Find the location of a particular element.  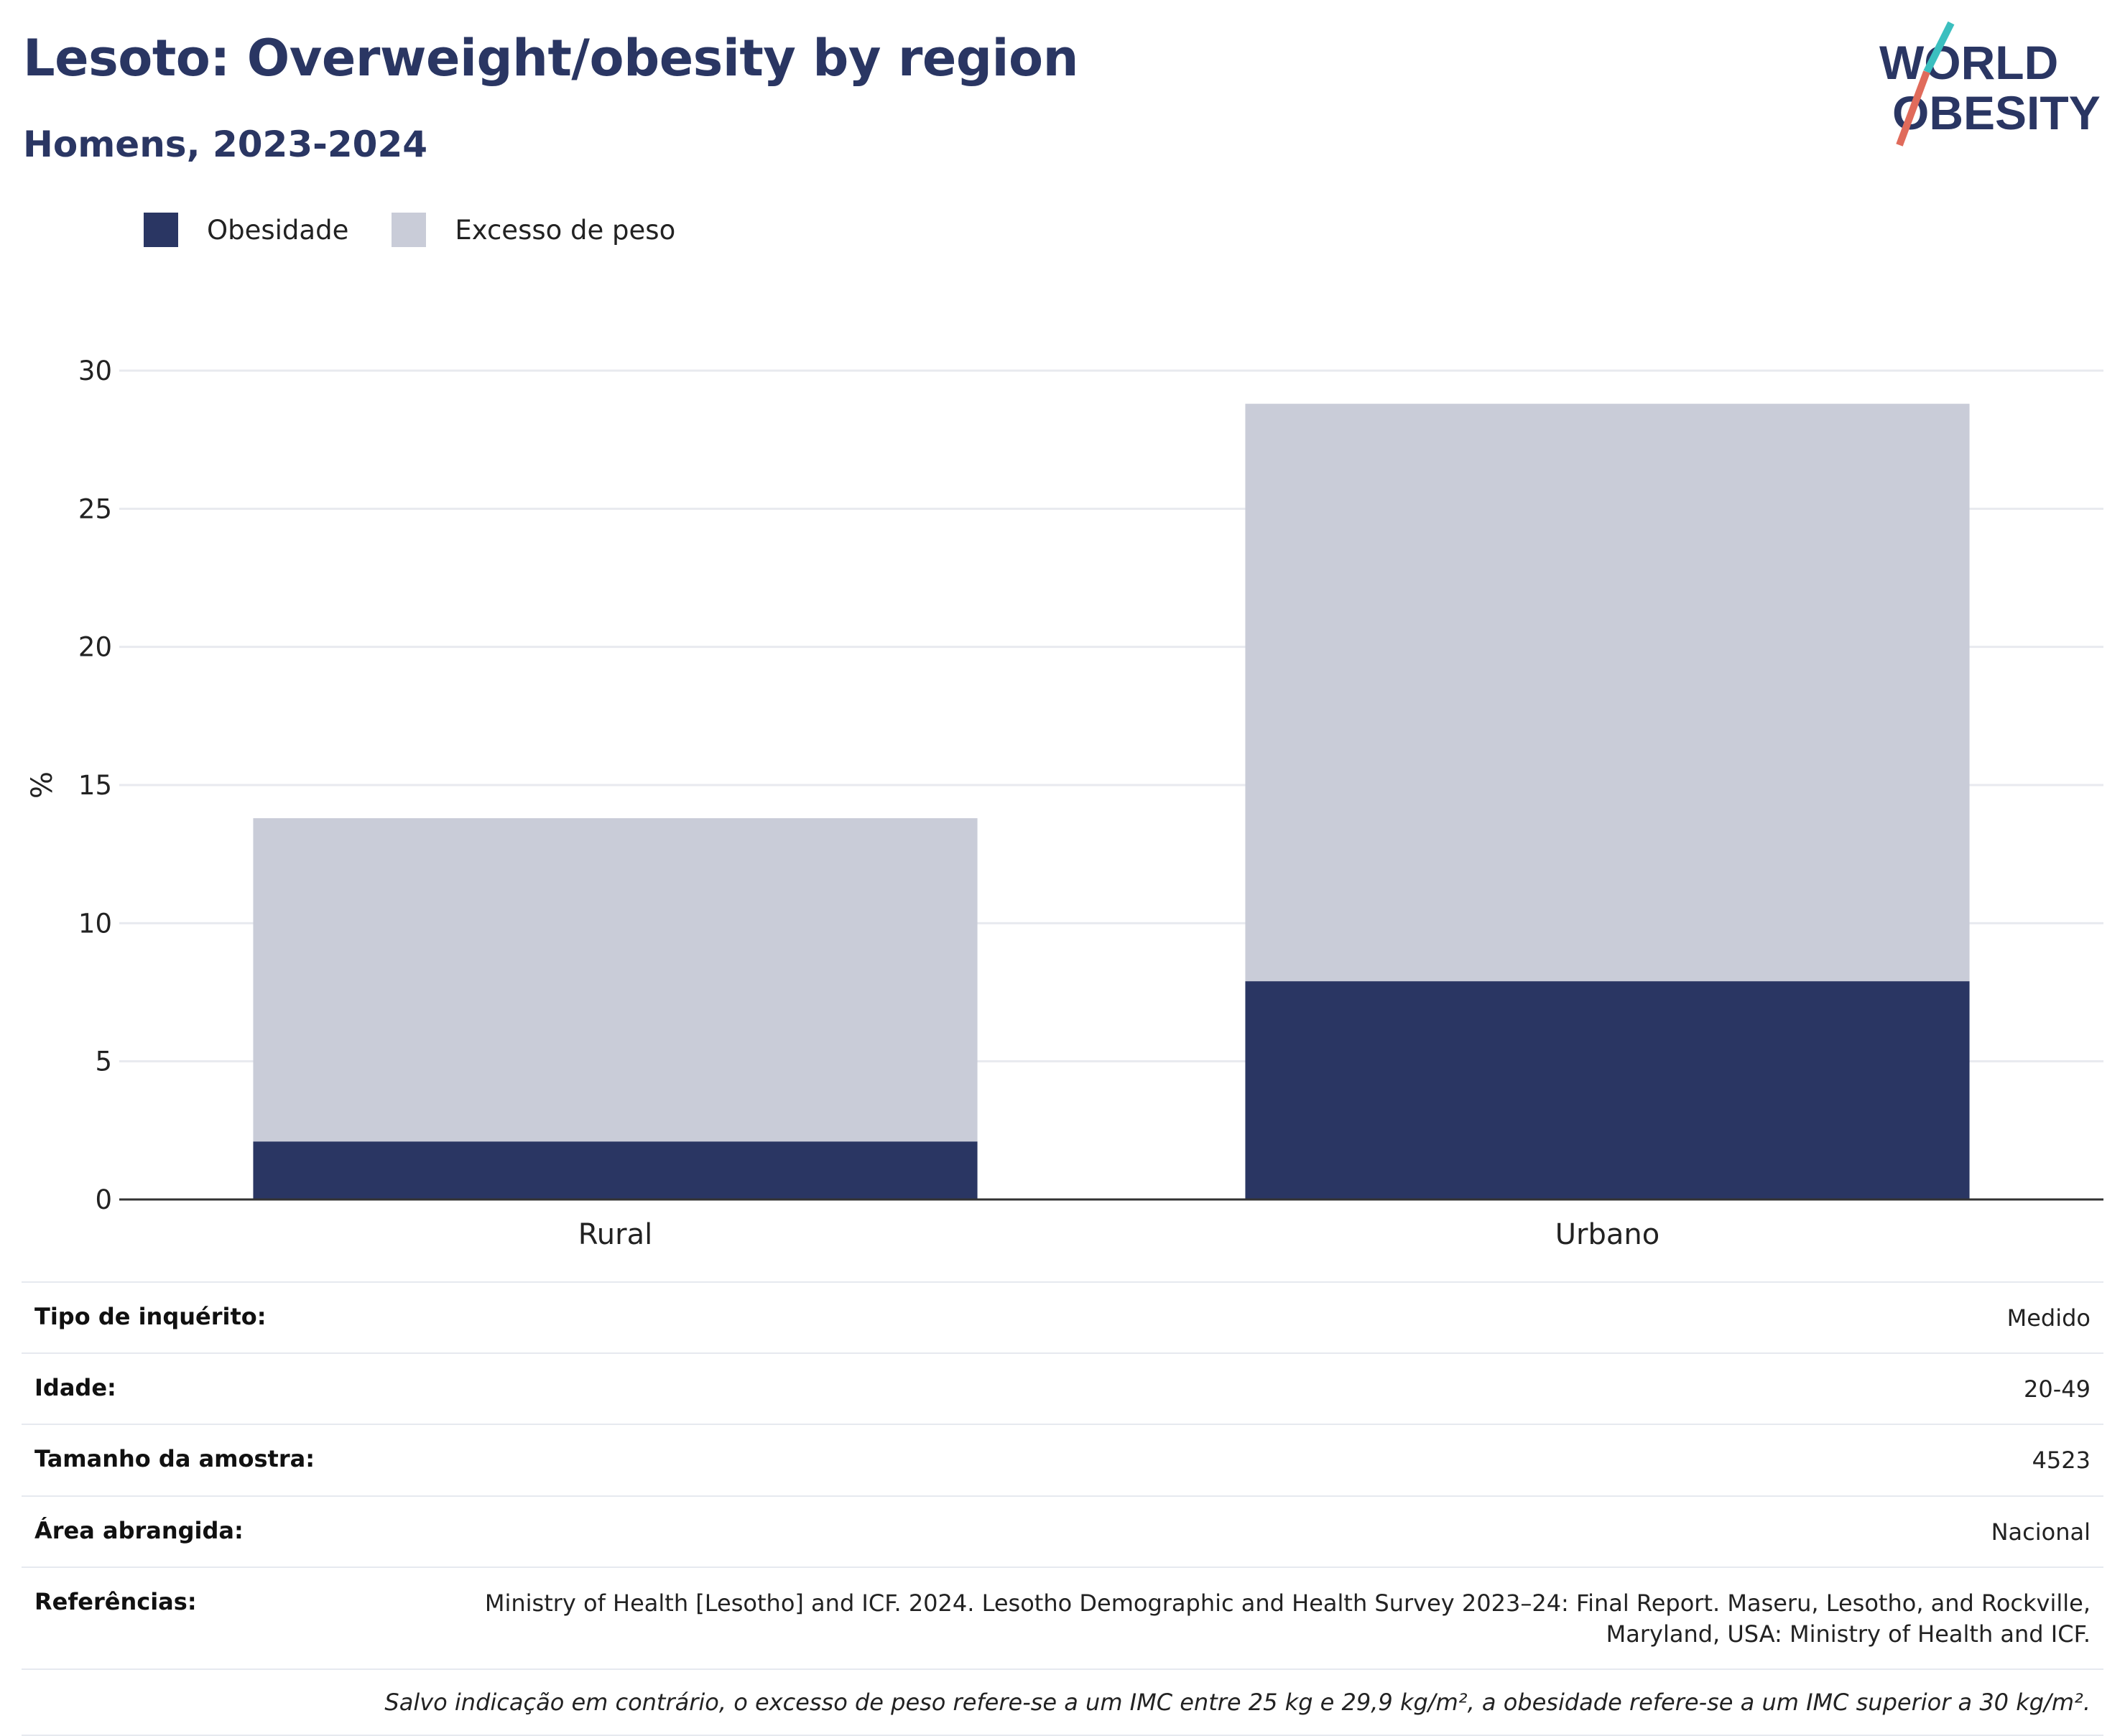

world-obesity-logo: WORLD OBESITY is located at coordinates (1990, 84).